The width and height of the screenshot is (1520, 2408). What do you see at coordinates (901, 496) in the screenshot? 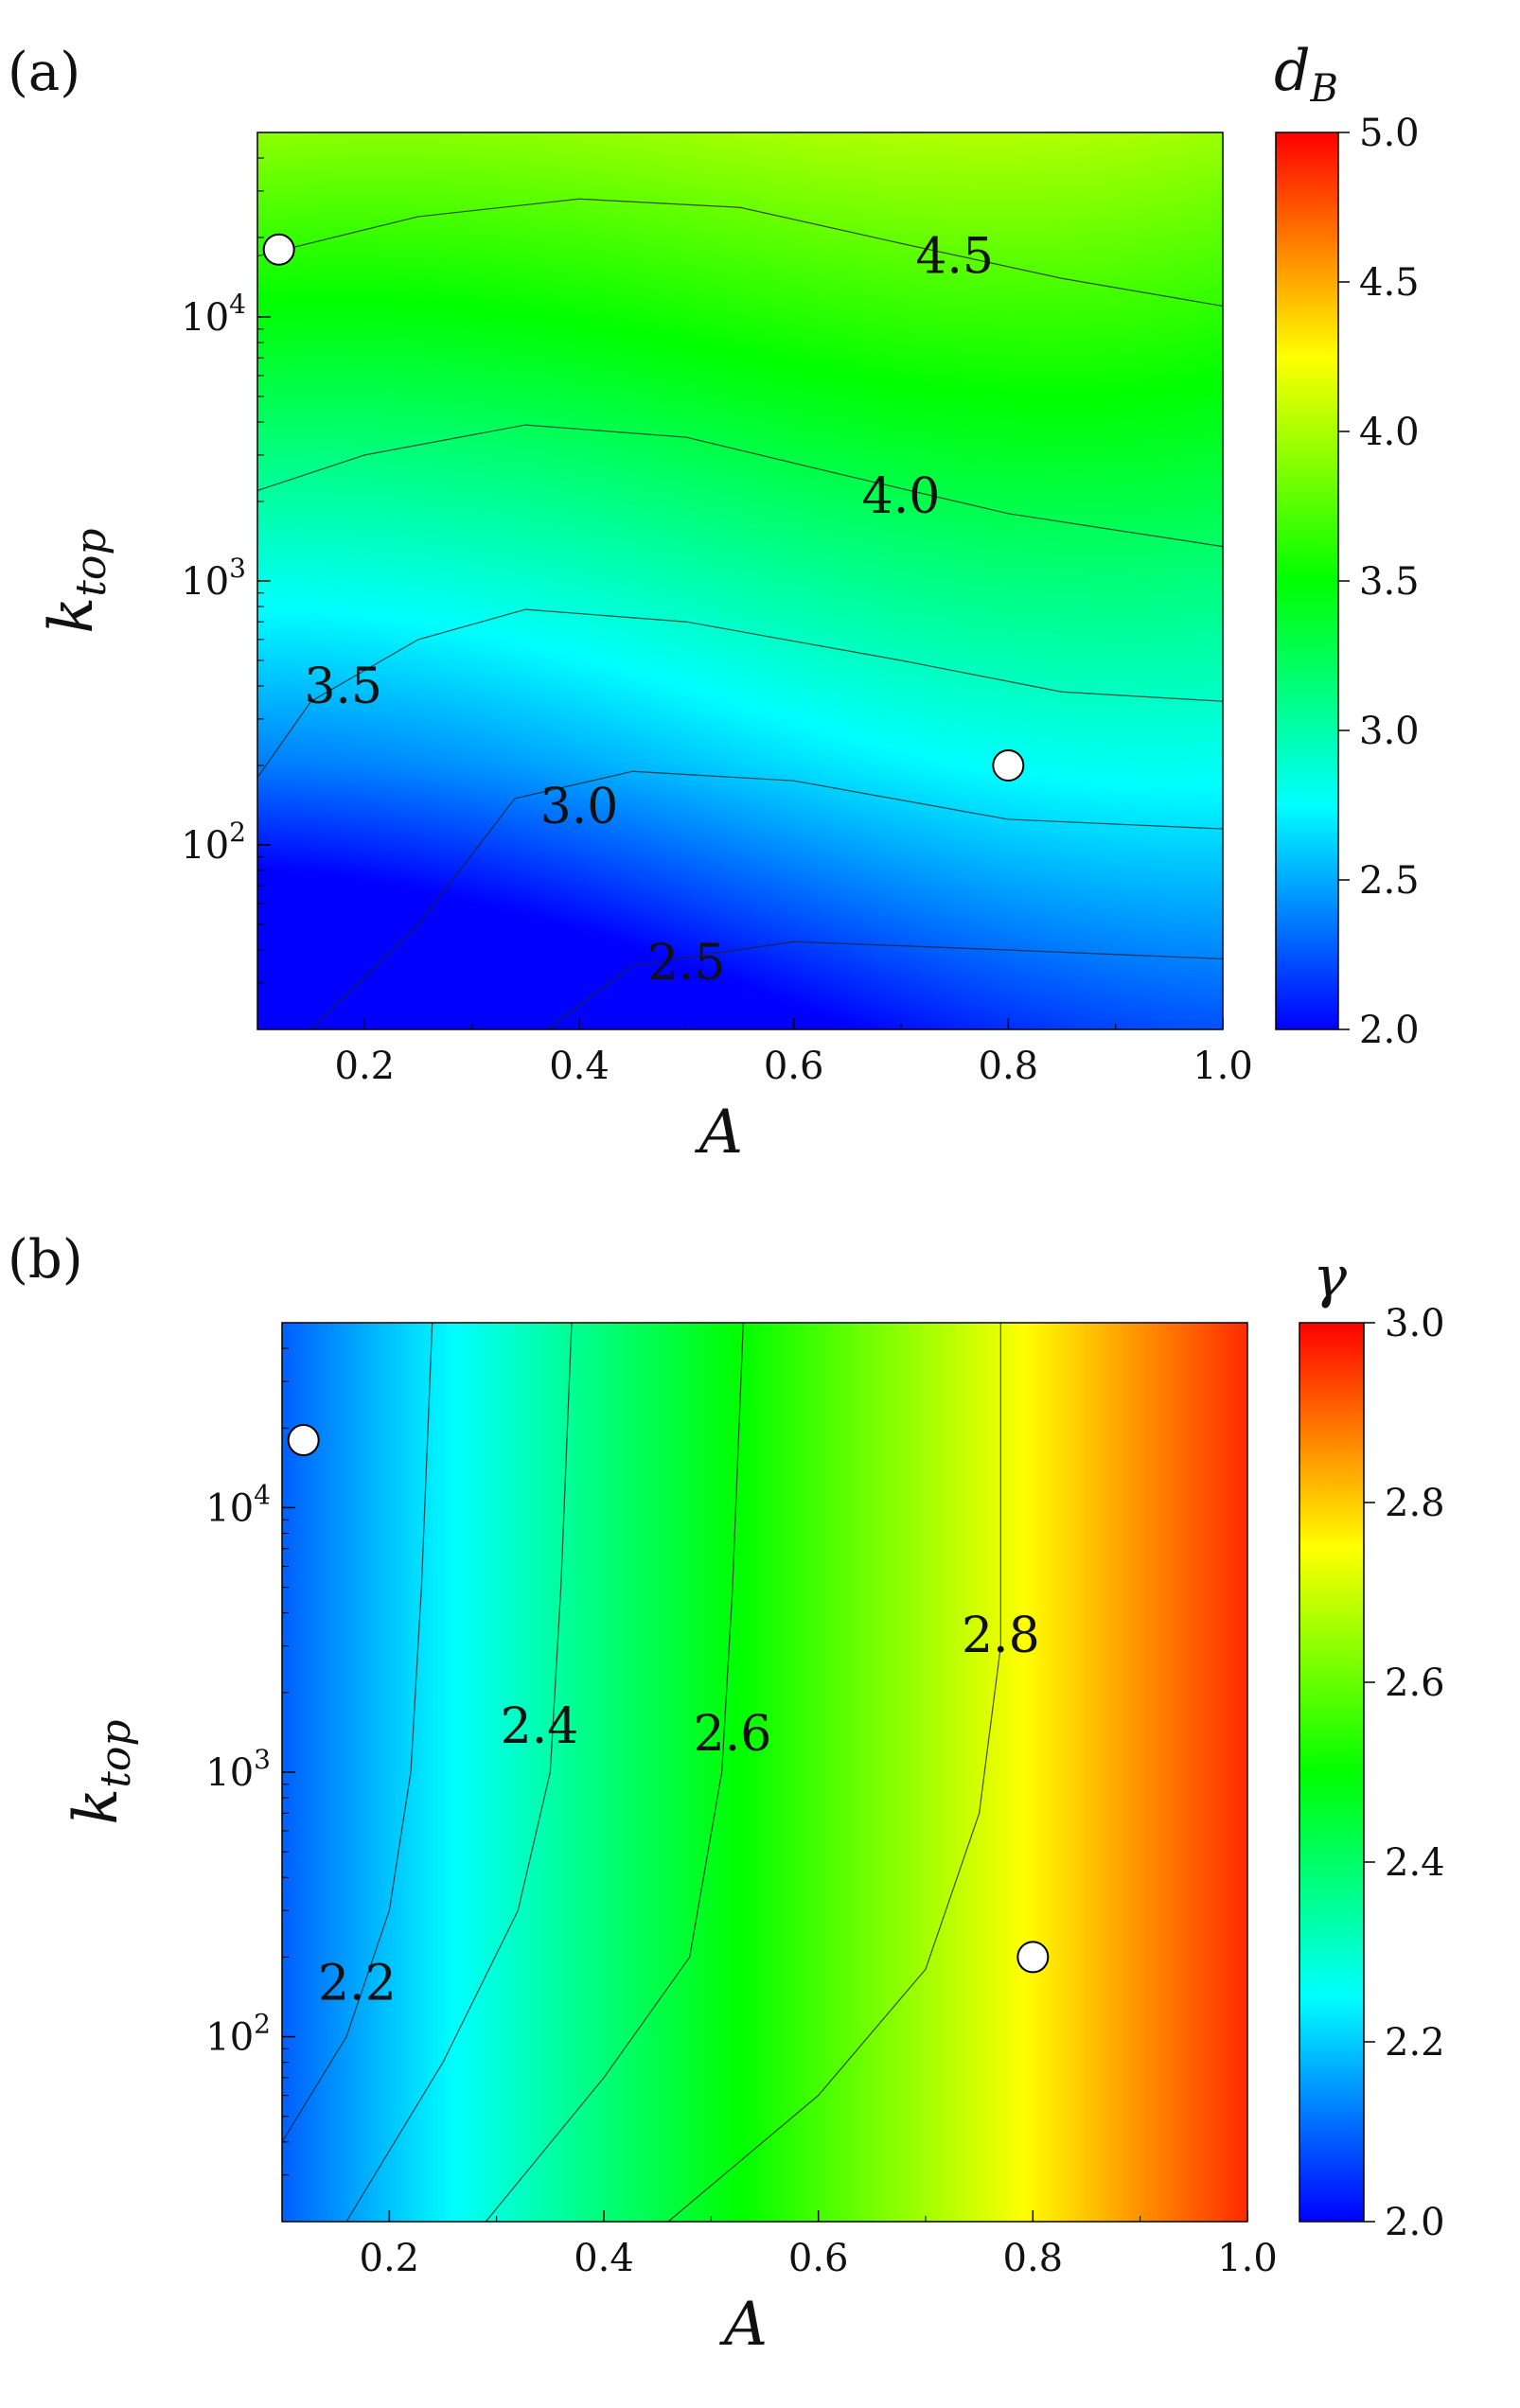
I see `contour-label-3: 4.0` at bounding box center [901, 496].